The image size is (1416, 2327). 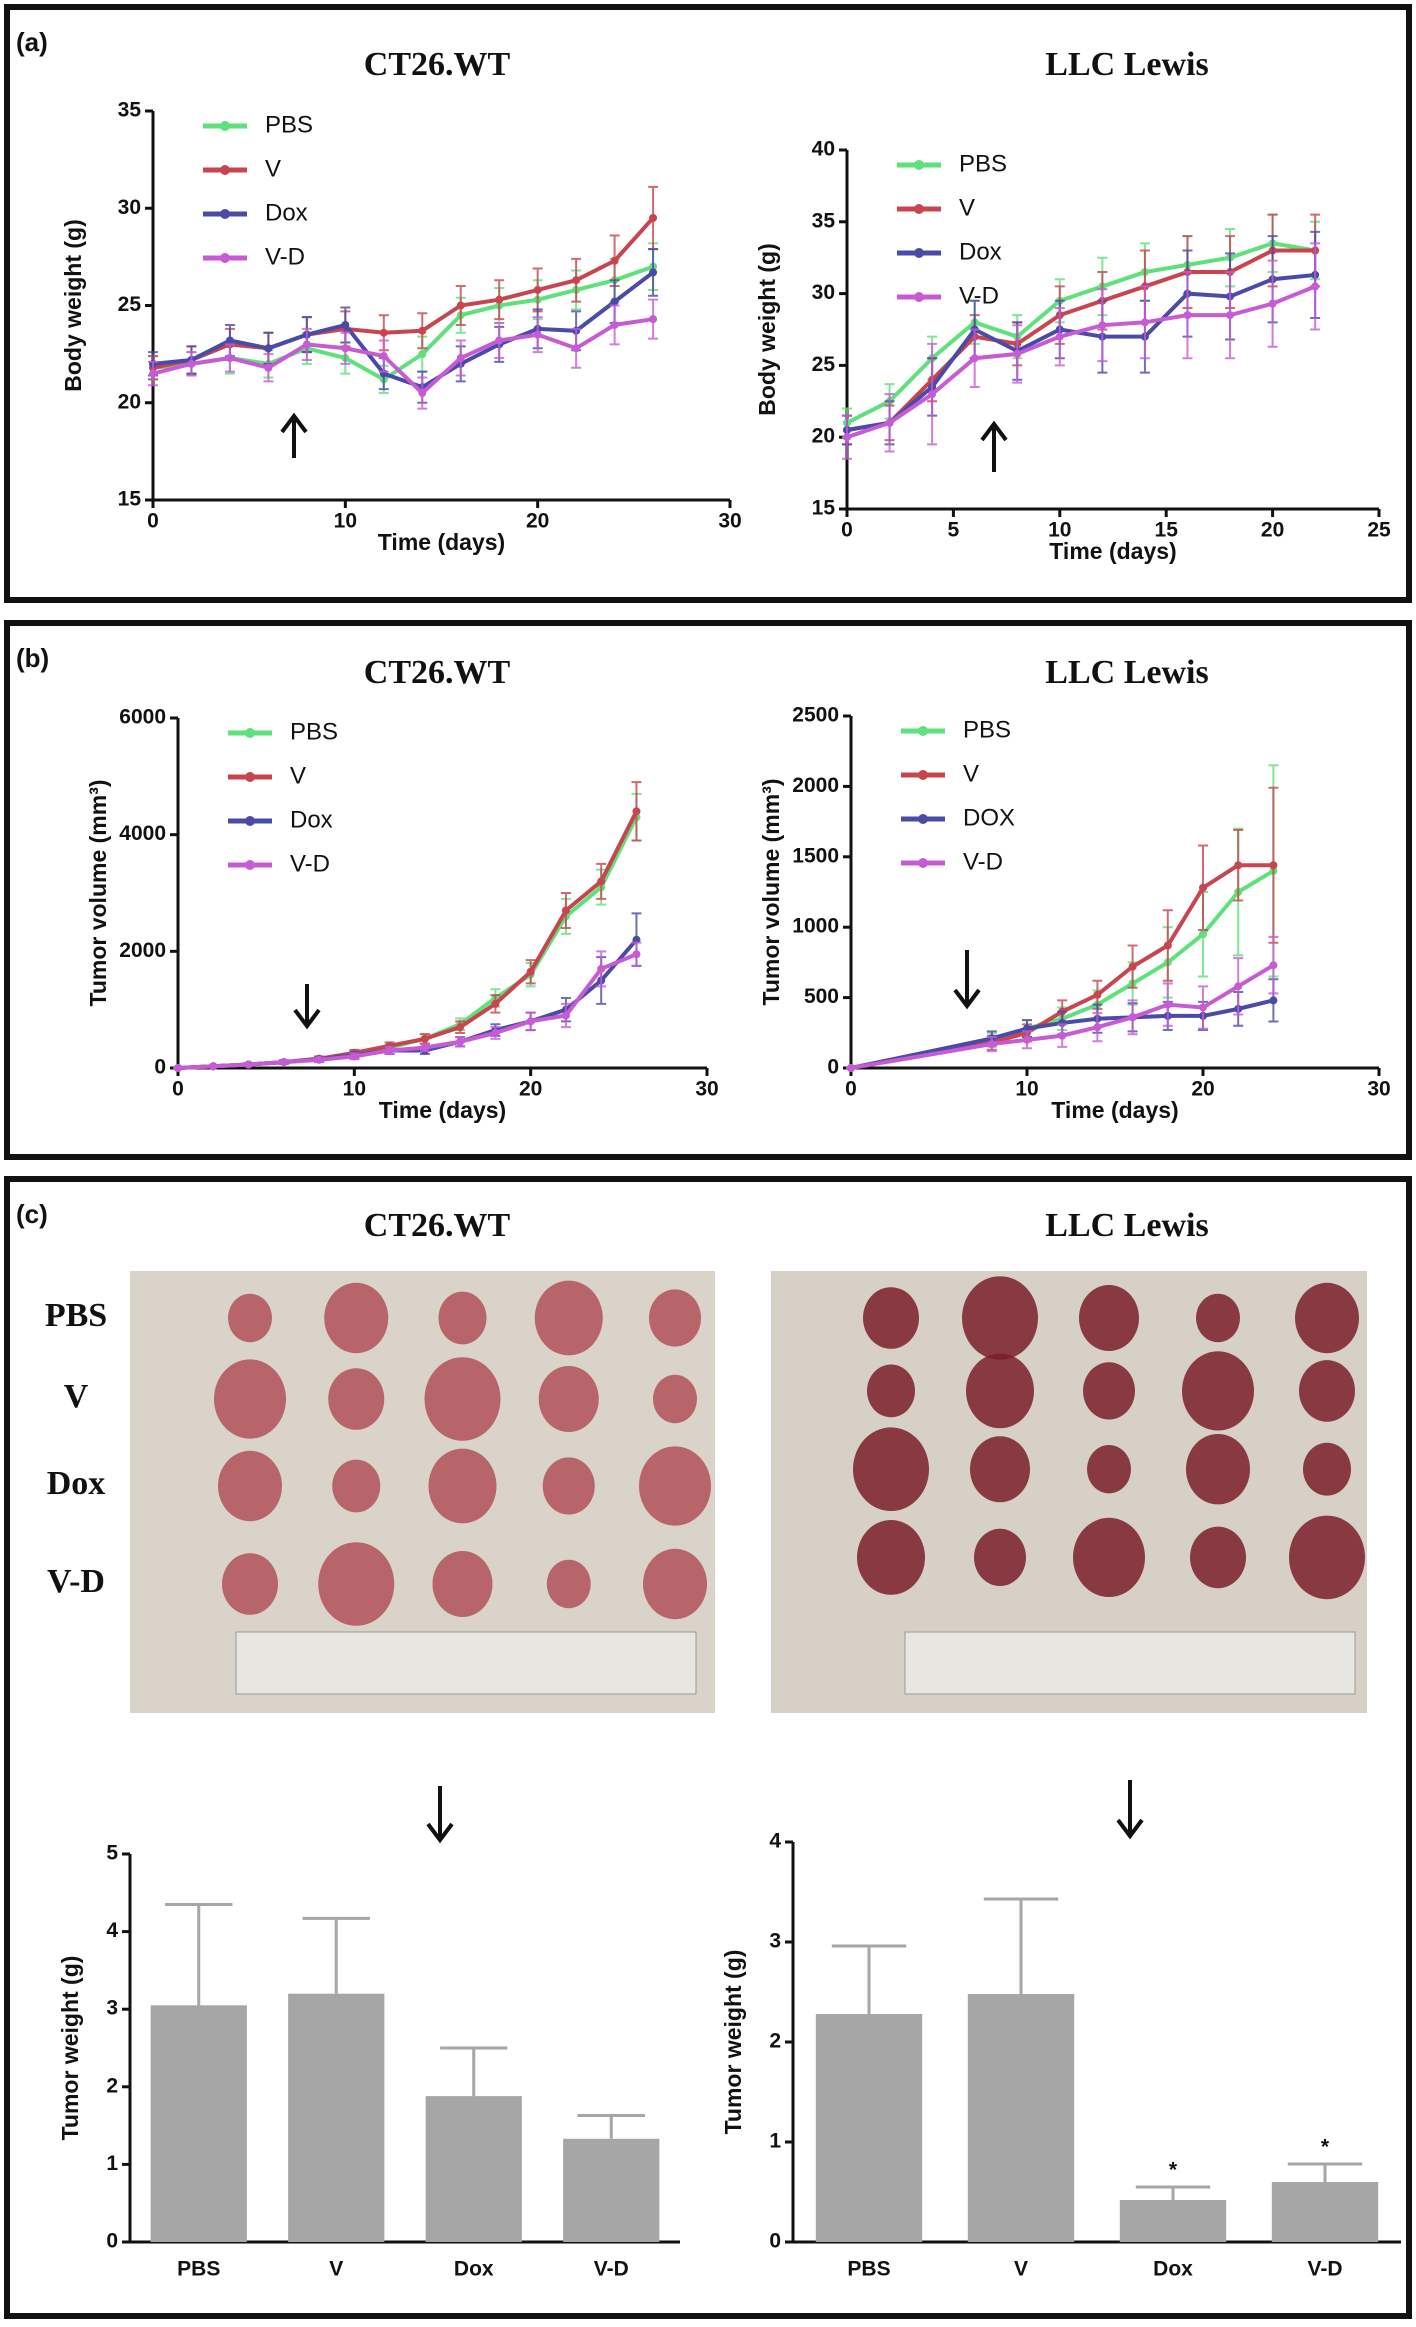 I want to click on y-tick-label: 1, so click(x=775, y=2141).